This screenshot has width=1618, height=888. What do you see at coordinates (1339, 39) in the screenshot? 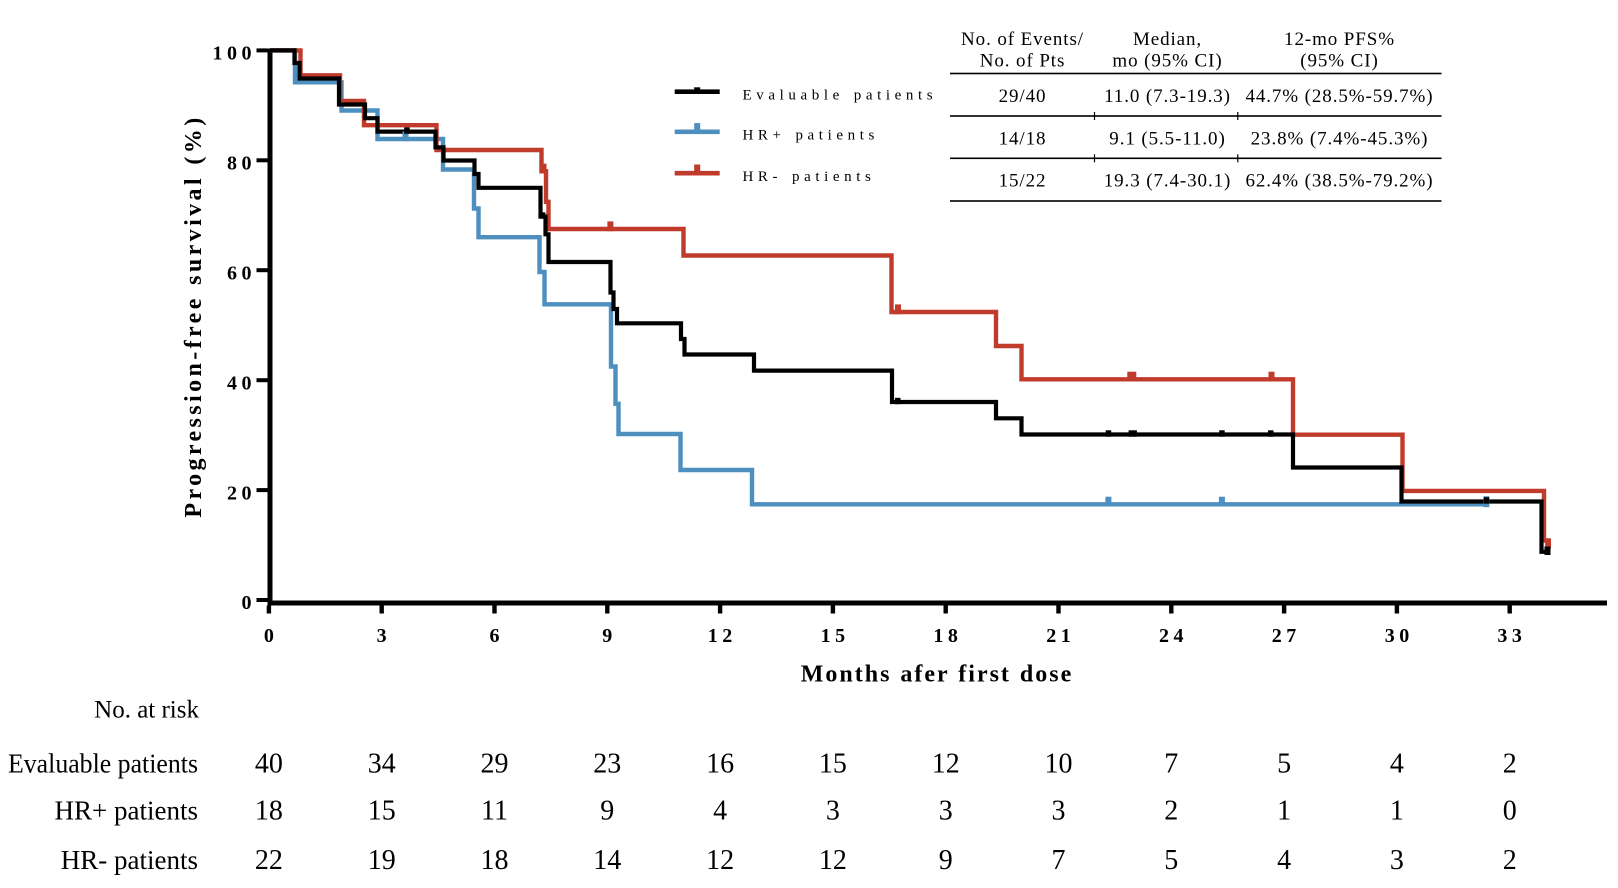
I see `svg-text: 12-mo PFS%` at bounding box center [1339, 39].